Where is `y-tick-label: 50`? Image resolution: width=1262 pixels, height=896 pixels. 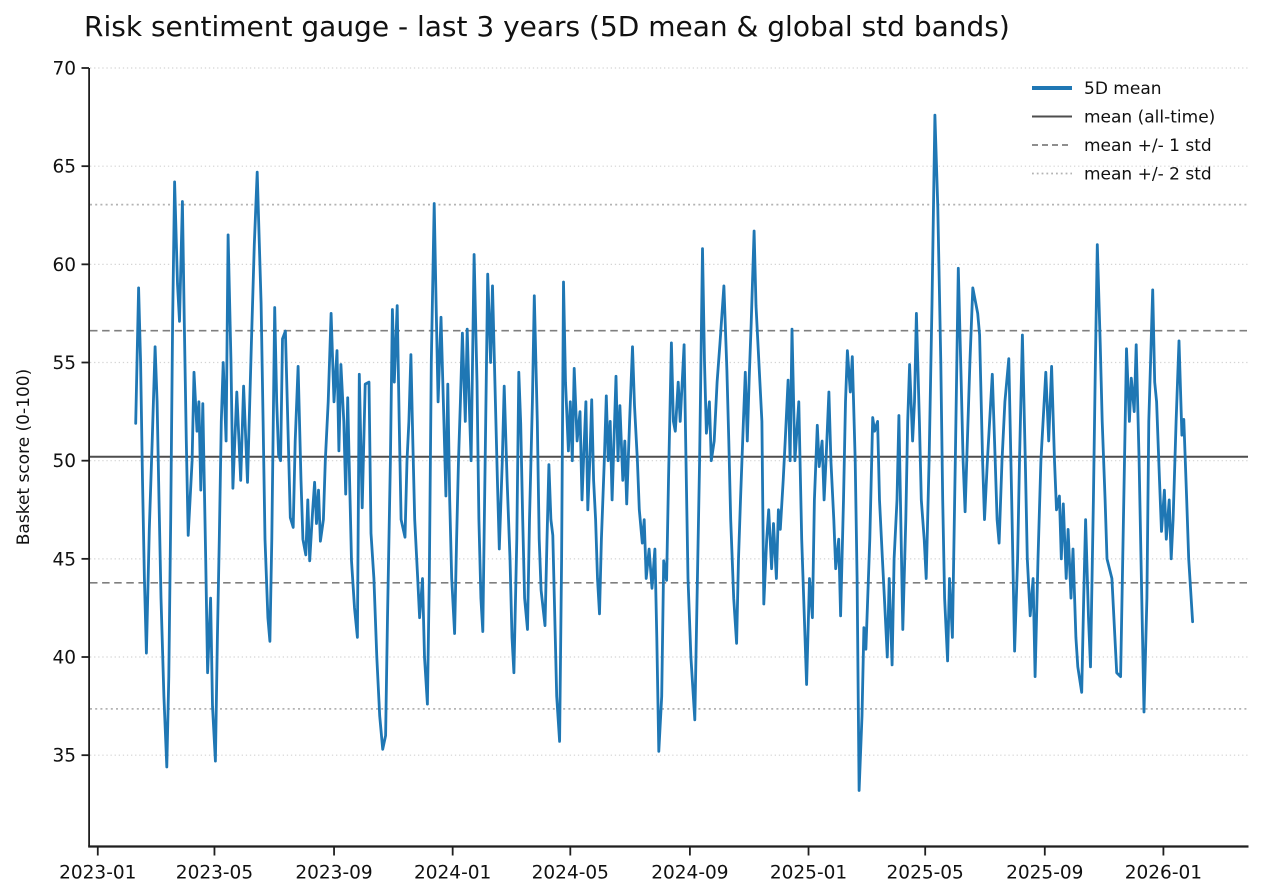
y-tick-label: 50 is located at coordinates (64, 461).